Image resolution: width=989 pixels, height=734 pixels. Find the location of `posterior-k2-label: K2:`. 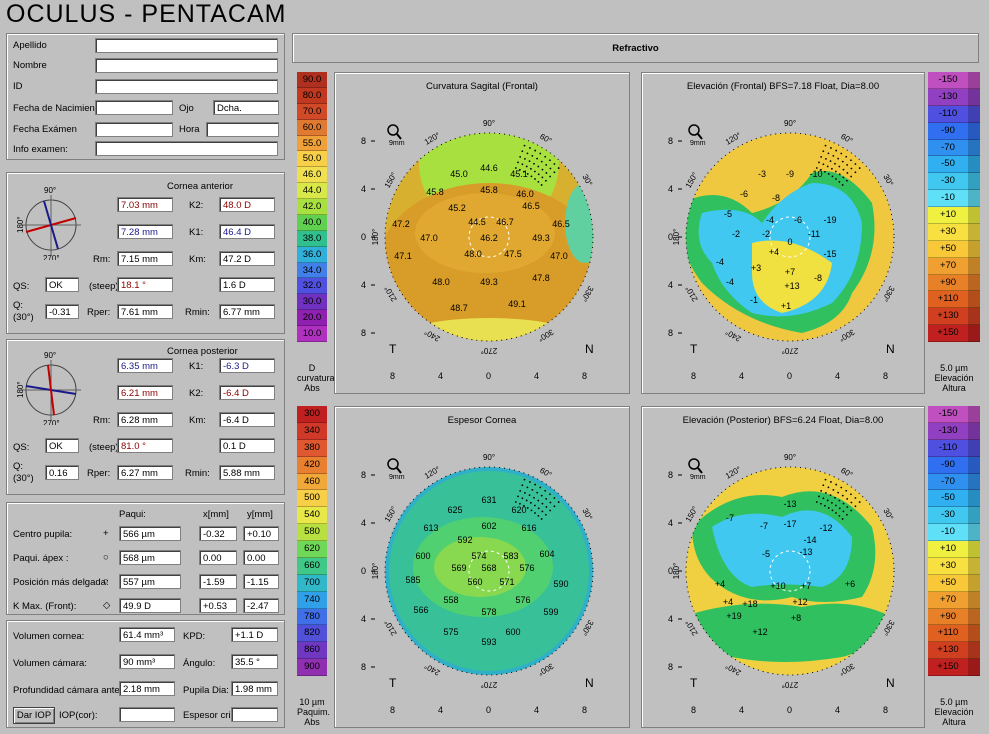

posterior-k2-label: K2: is located at coordinates (196, 393).